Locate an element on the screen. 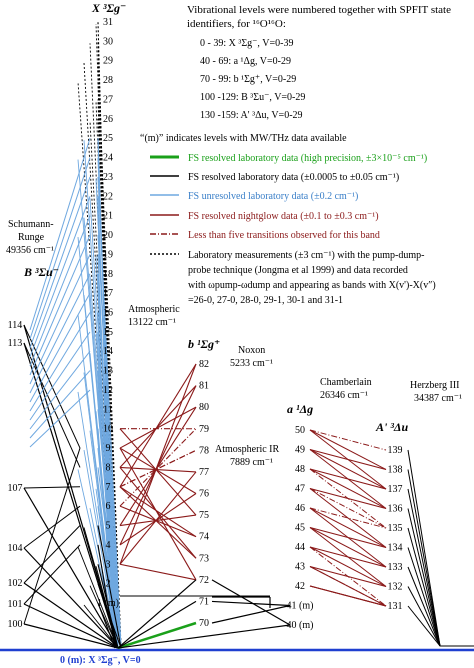 The width and height of the screenshot is (474, 668). x-level-label-28: 28 is located at coordinates (108, 80).